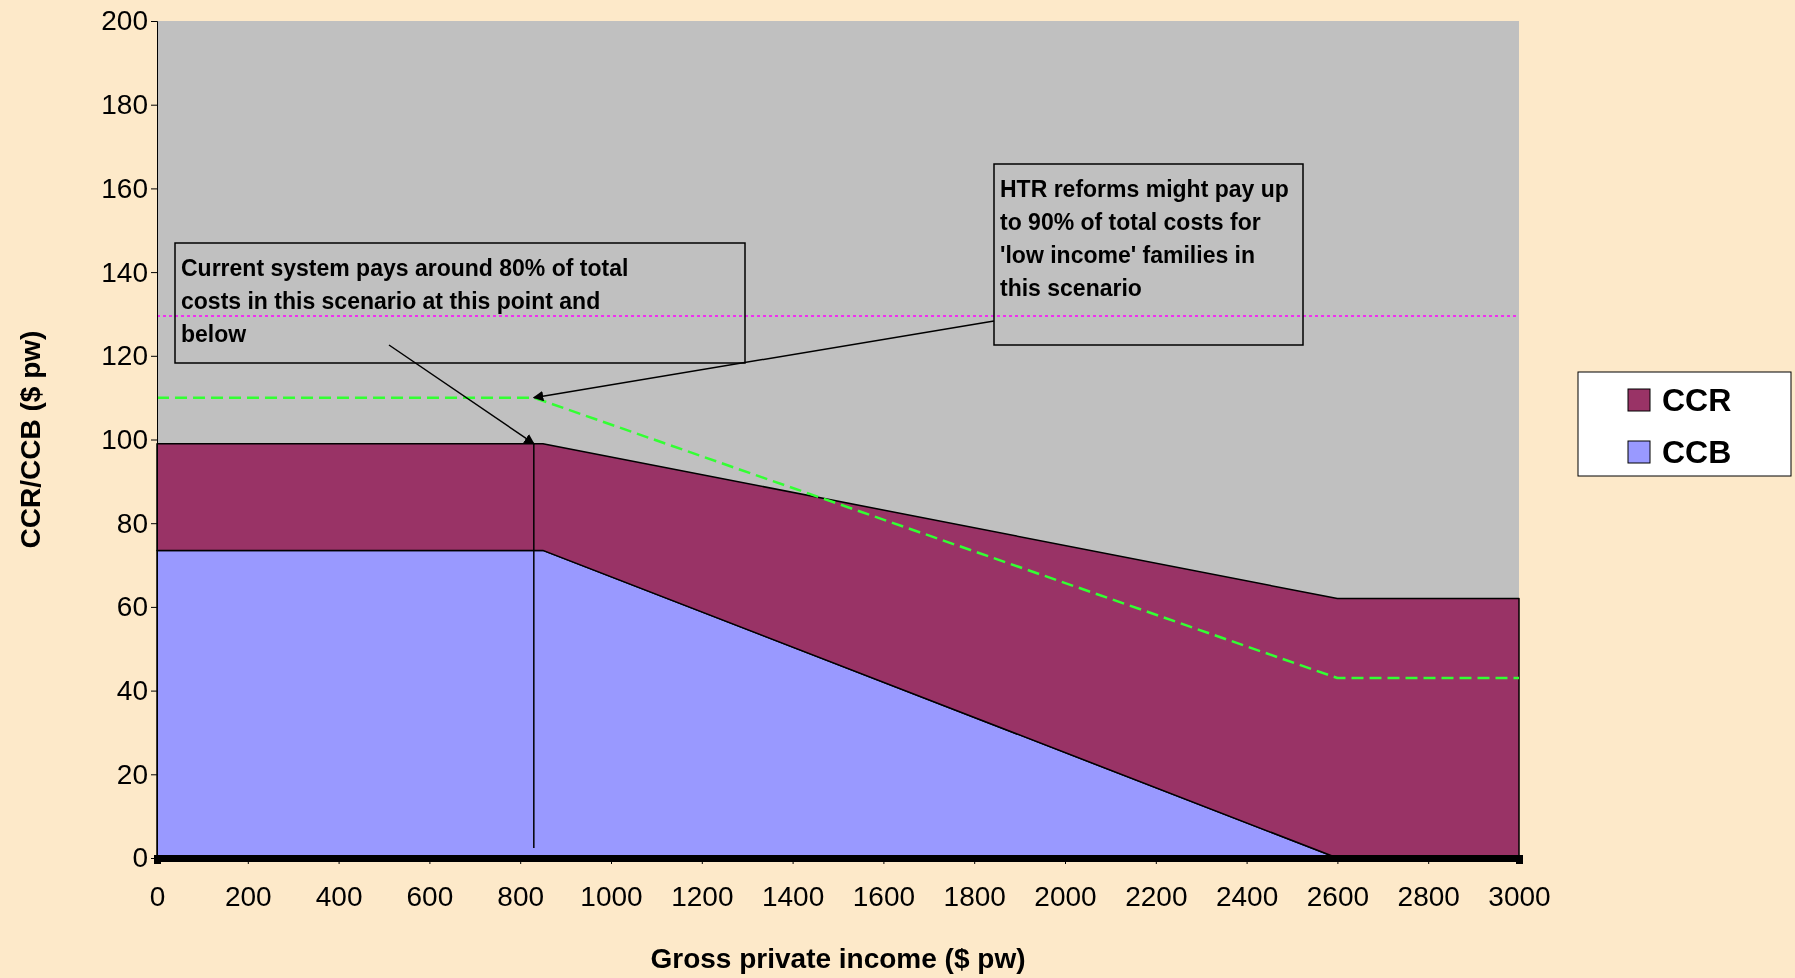  I want to click on x-tick-label: 400, so click(339, 897).